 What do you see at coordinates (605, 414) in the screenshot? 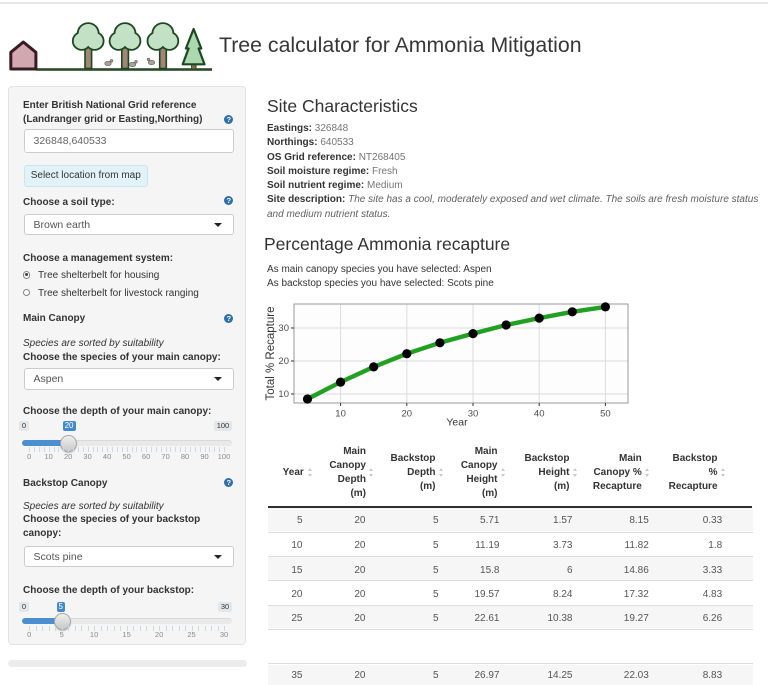
I see `svg-text: 50` at bounding box center [605, 414].